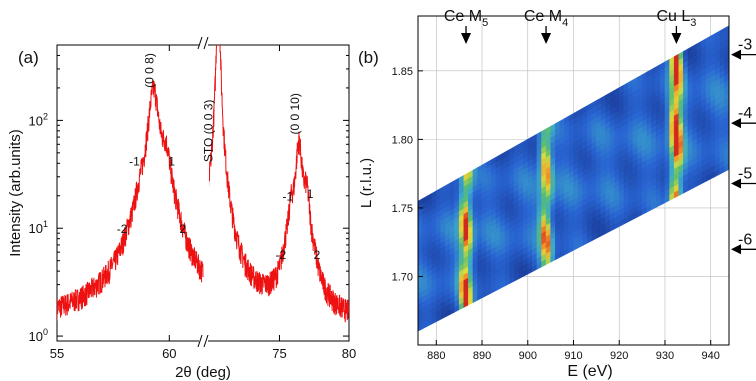 The height and width of the screenshot is (381, 756). Describe the element at coordinates (28, 57) in the screenshot. I see `panel-a-label: (a)` at that location.